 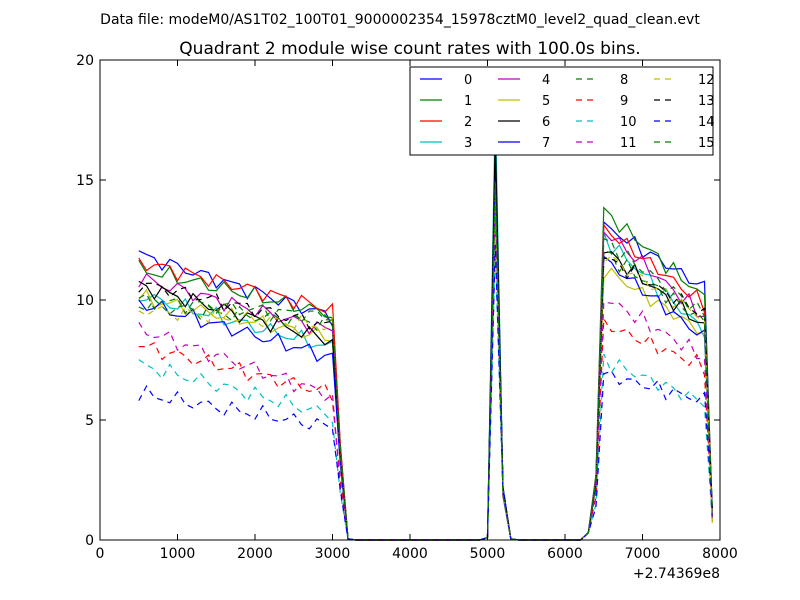 What do you see at coordinates (720, 554) in the screenshot?
I see `x-tick-label: 8000` at bounding box center [720, 554].